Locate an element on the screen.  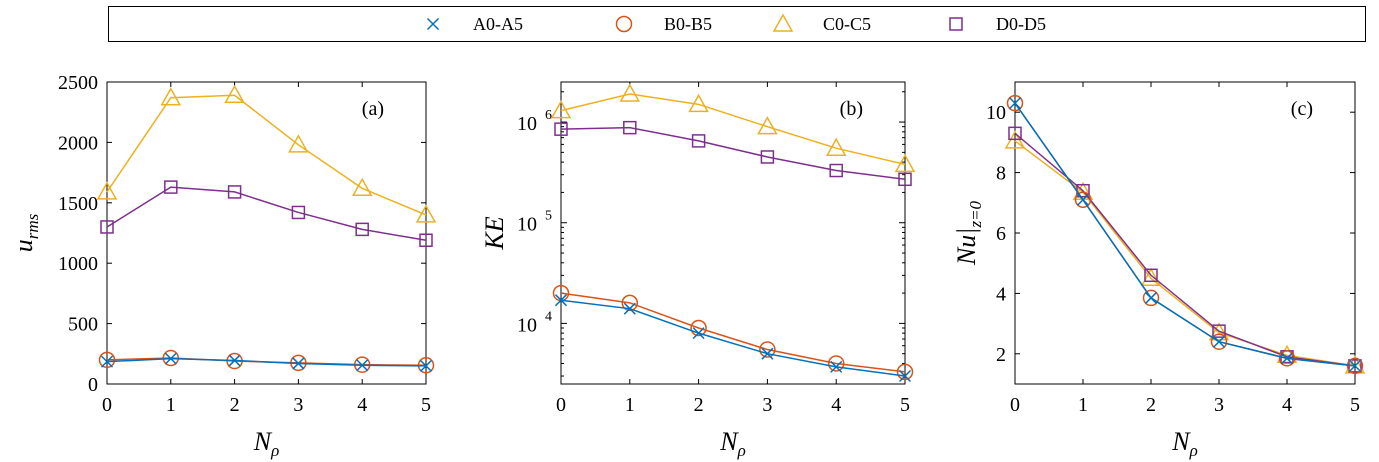
series-b0-b5 is located at coordinates (733, 332).